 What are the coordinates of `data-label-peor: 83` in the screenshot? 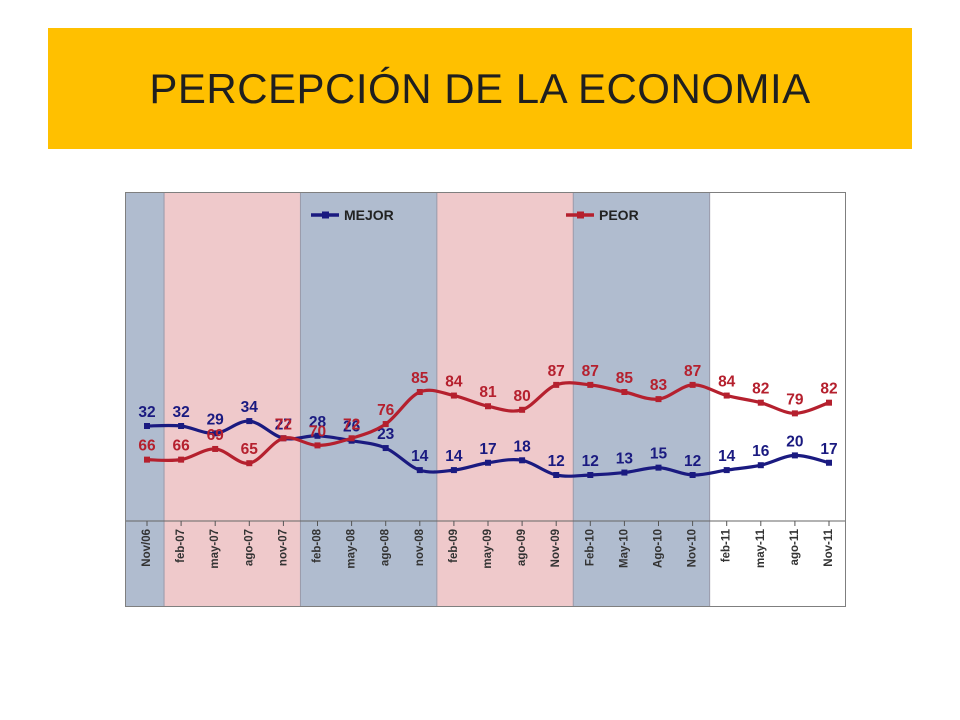 It's located at (659, 385).